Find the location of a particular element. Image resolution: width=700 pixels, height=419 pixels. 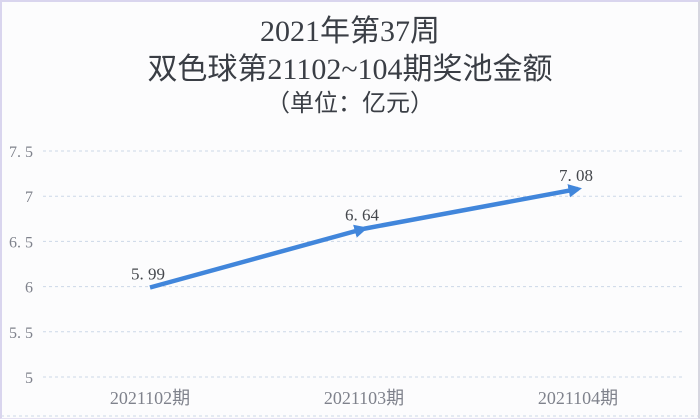

chart-title-unit: （单位：亿元） is located at coordinates (350, 104).